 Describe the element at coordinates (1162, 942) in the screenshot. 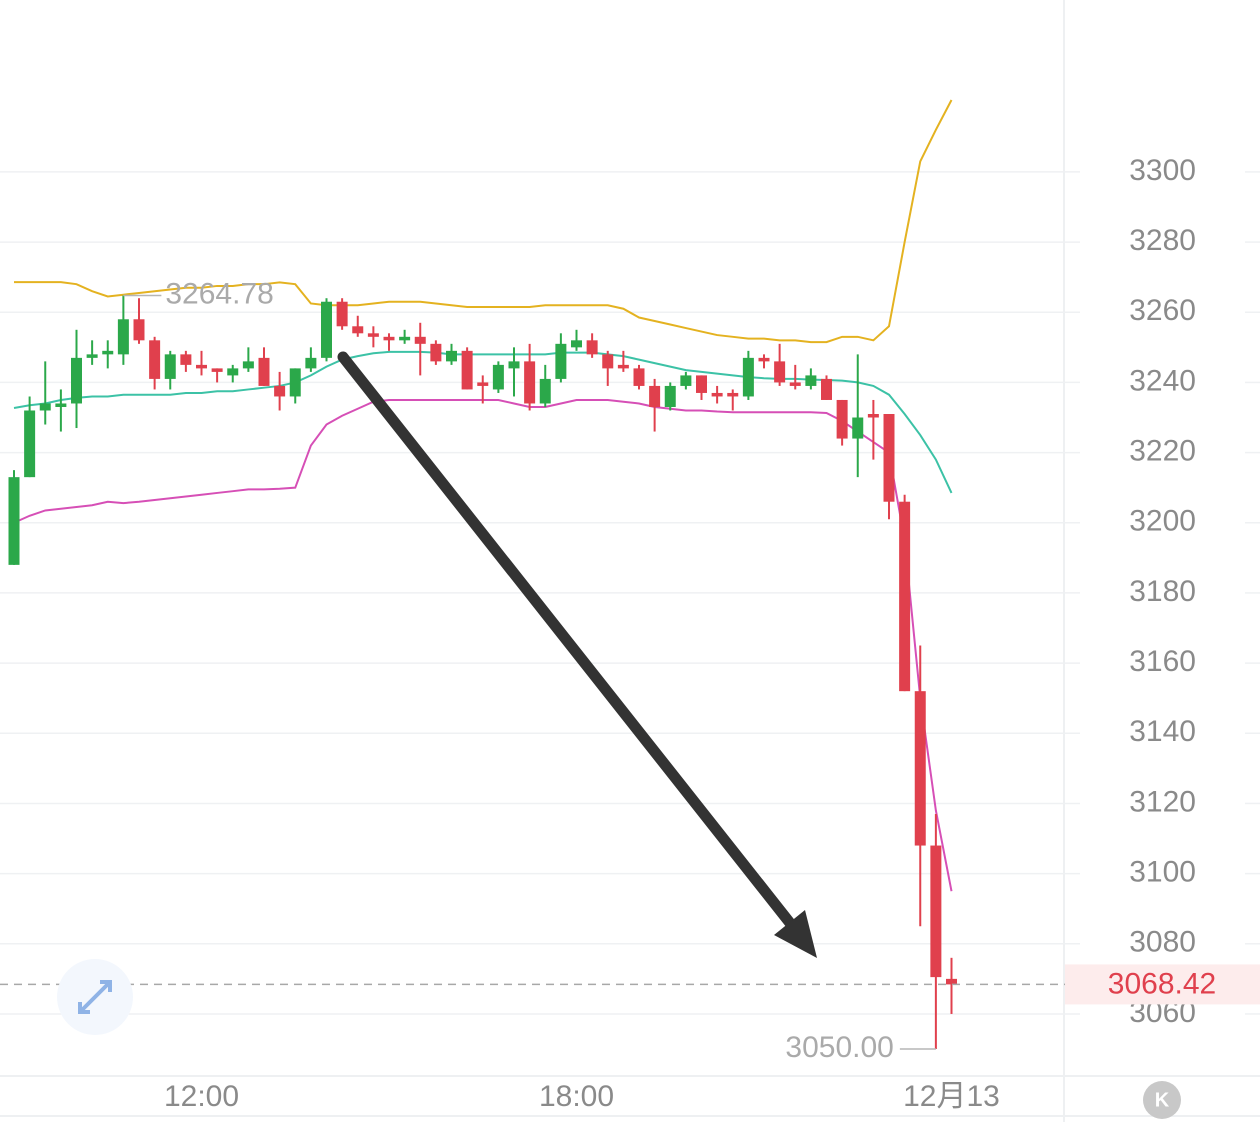

I see `y-tick-label: 3080` at that location.